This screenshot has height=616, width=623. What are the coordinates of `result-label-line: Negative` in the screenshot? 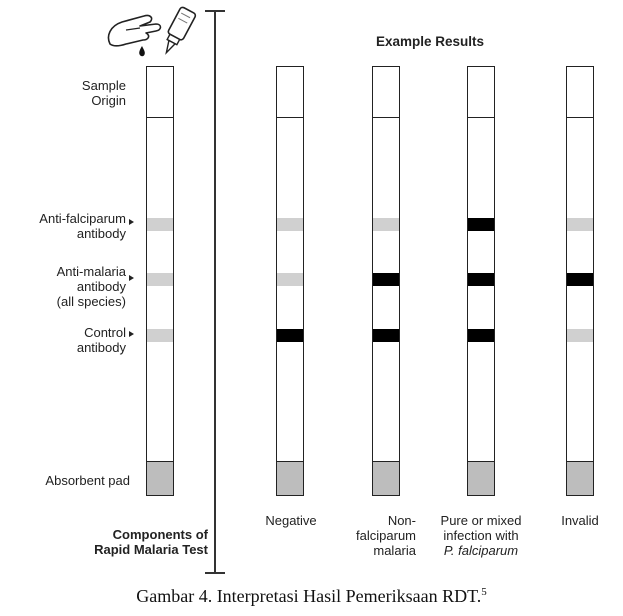 It's located at (291, 520).